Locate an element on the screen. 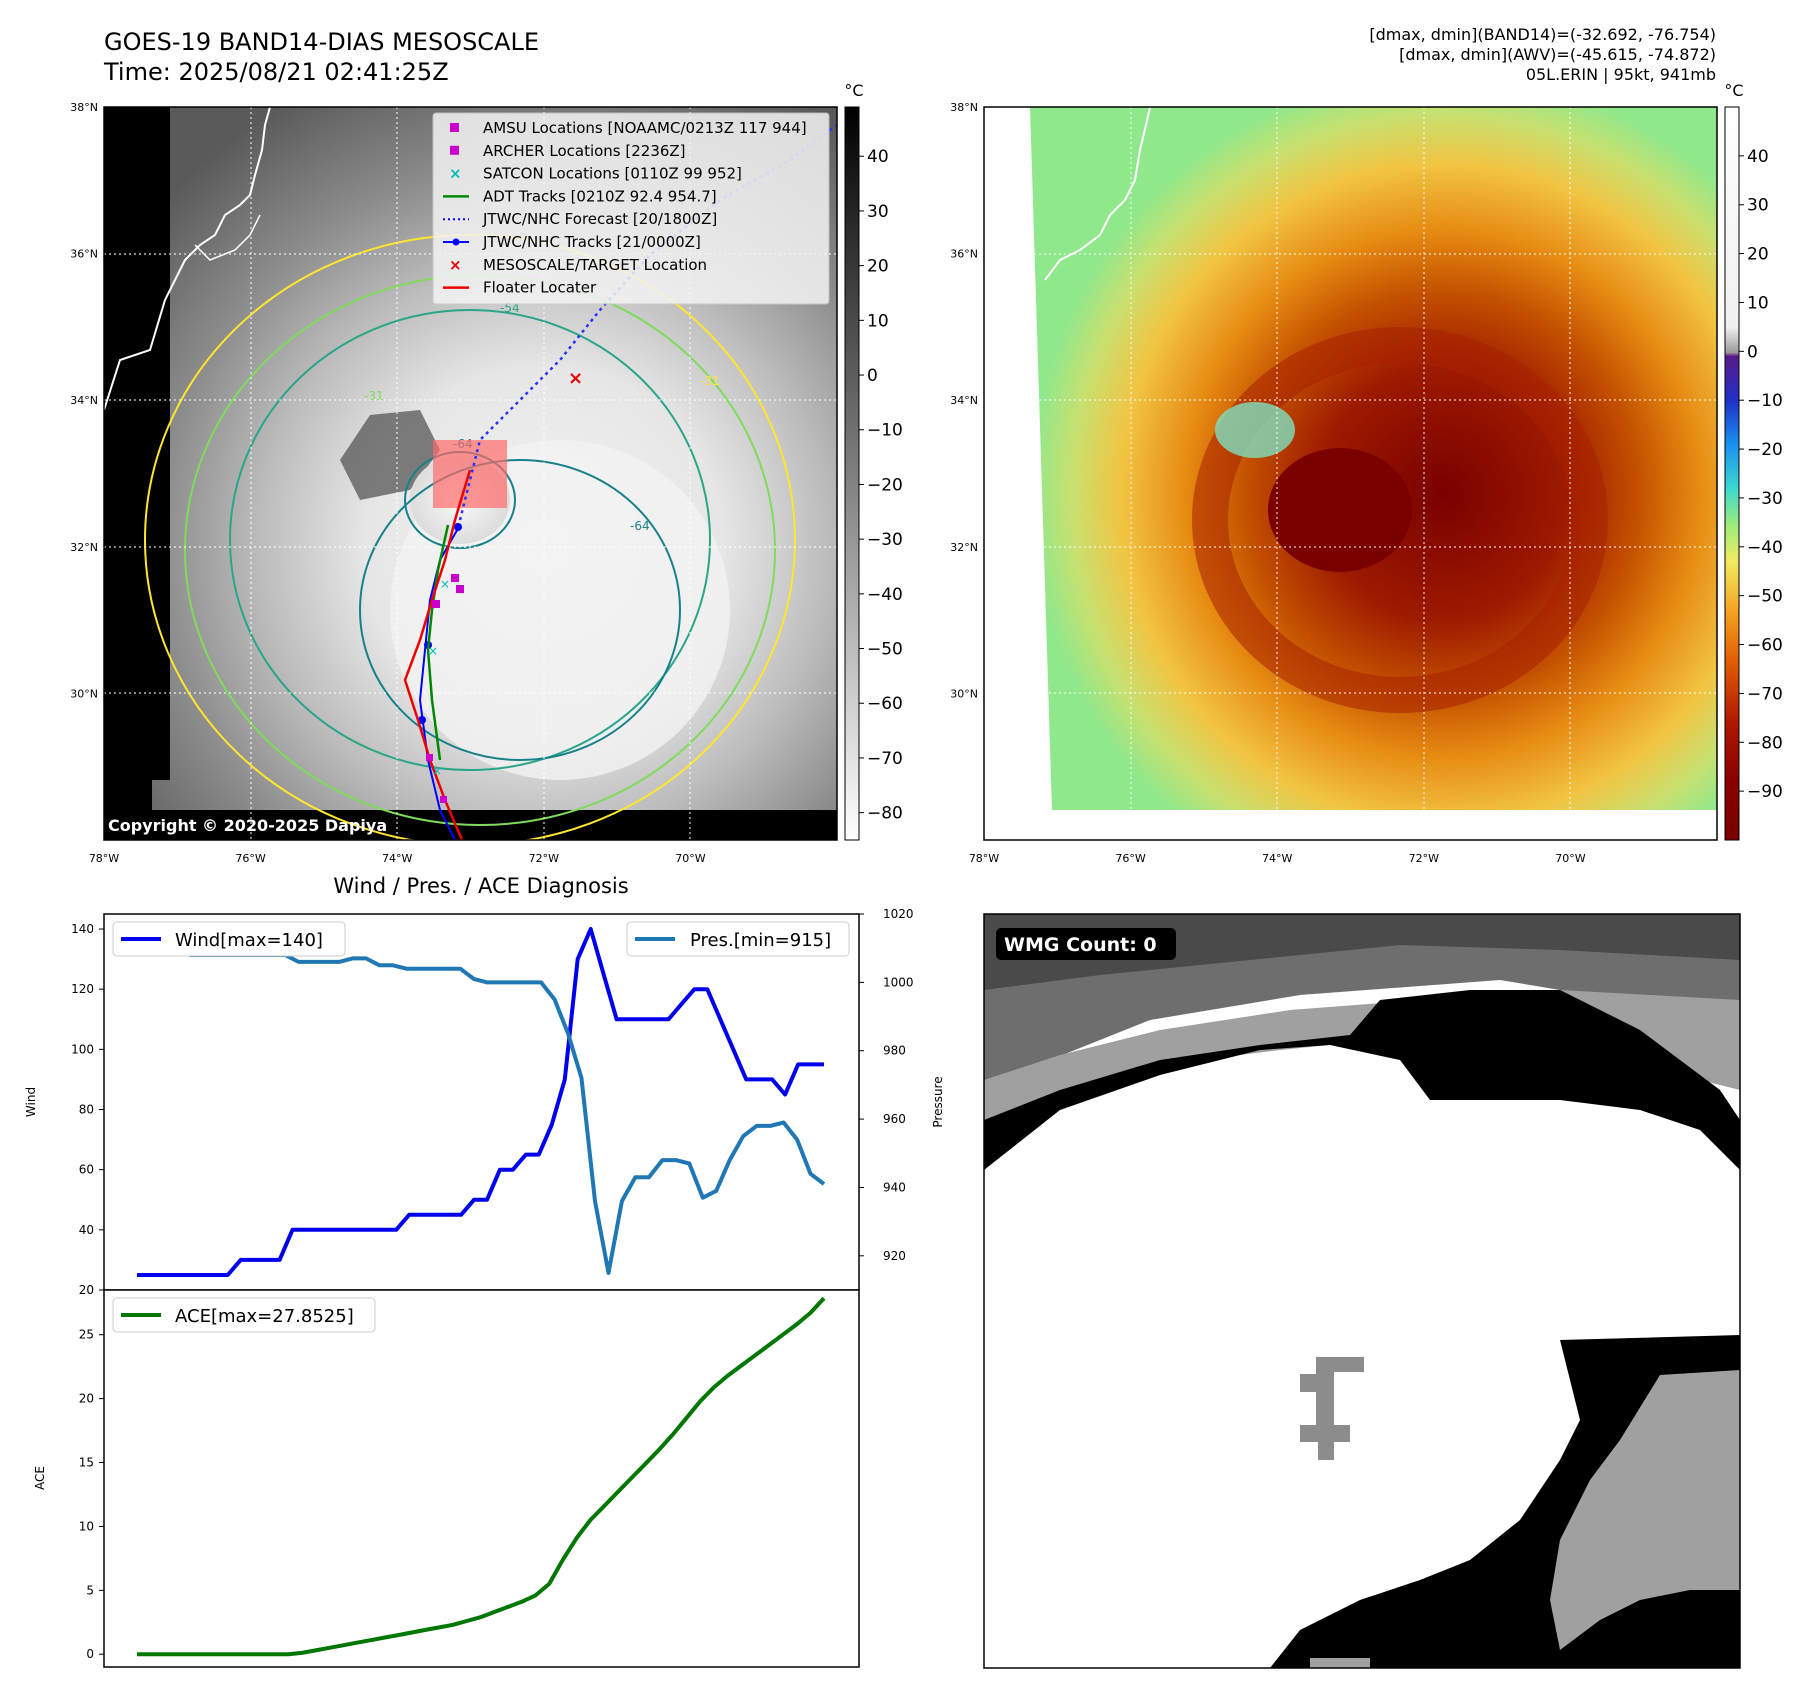 This screenshot has width=1797, height=1695. legend-label-0: AMSU Locations [NOAAMC/0213Z 117 944] is located at coordinates (645, 128).